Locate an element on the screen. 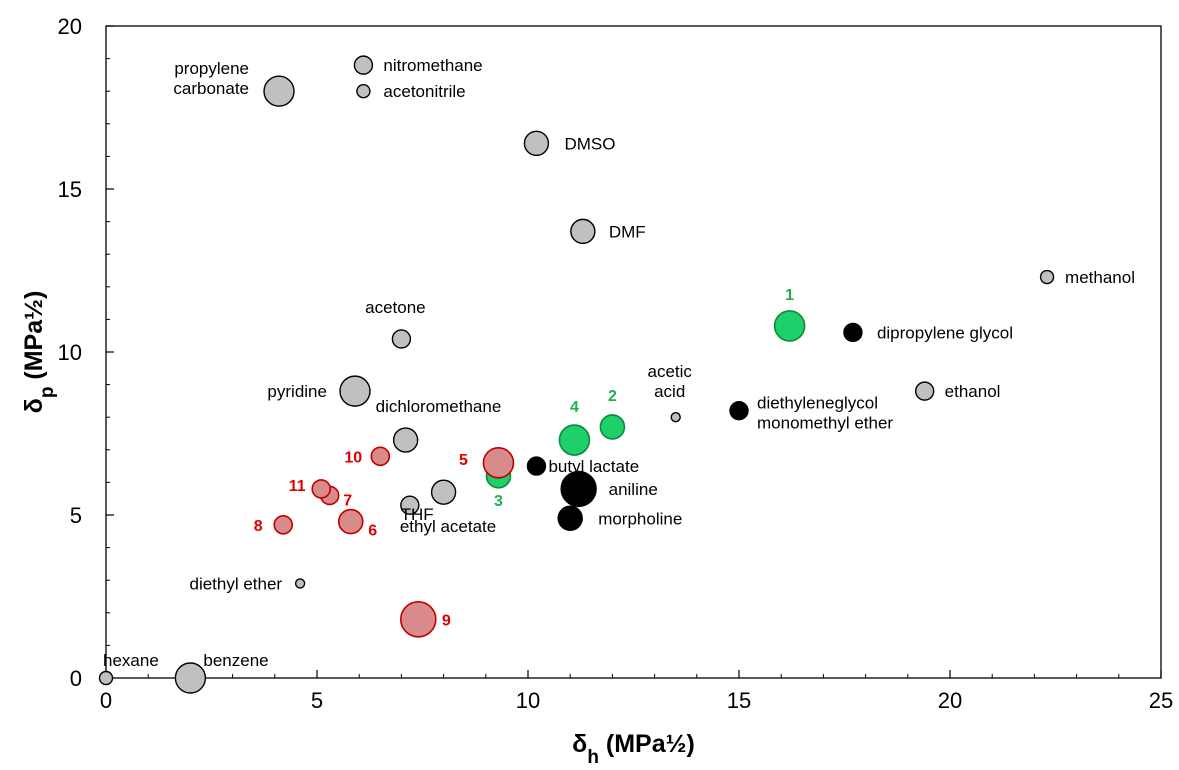  gray-point-ethyl-acetate is located at coordinates (410, 505).